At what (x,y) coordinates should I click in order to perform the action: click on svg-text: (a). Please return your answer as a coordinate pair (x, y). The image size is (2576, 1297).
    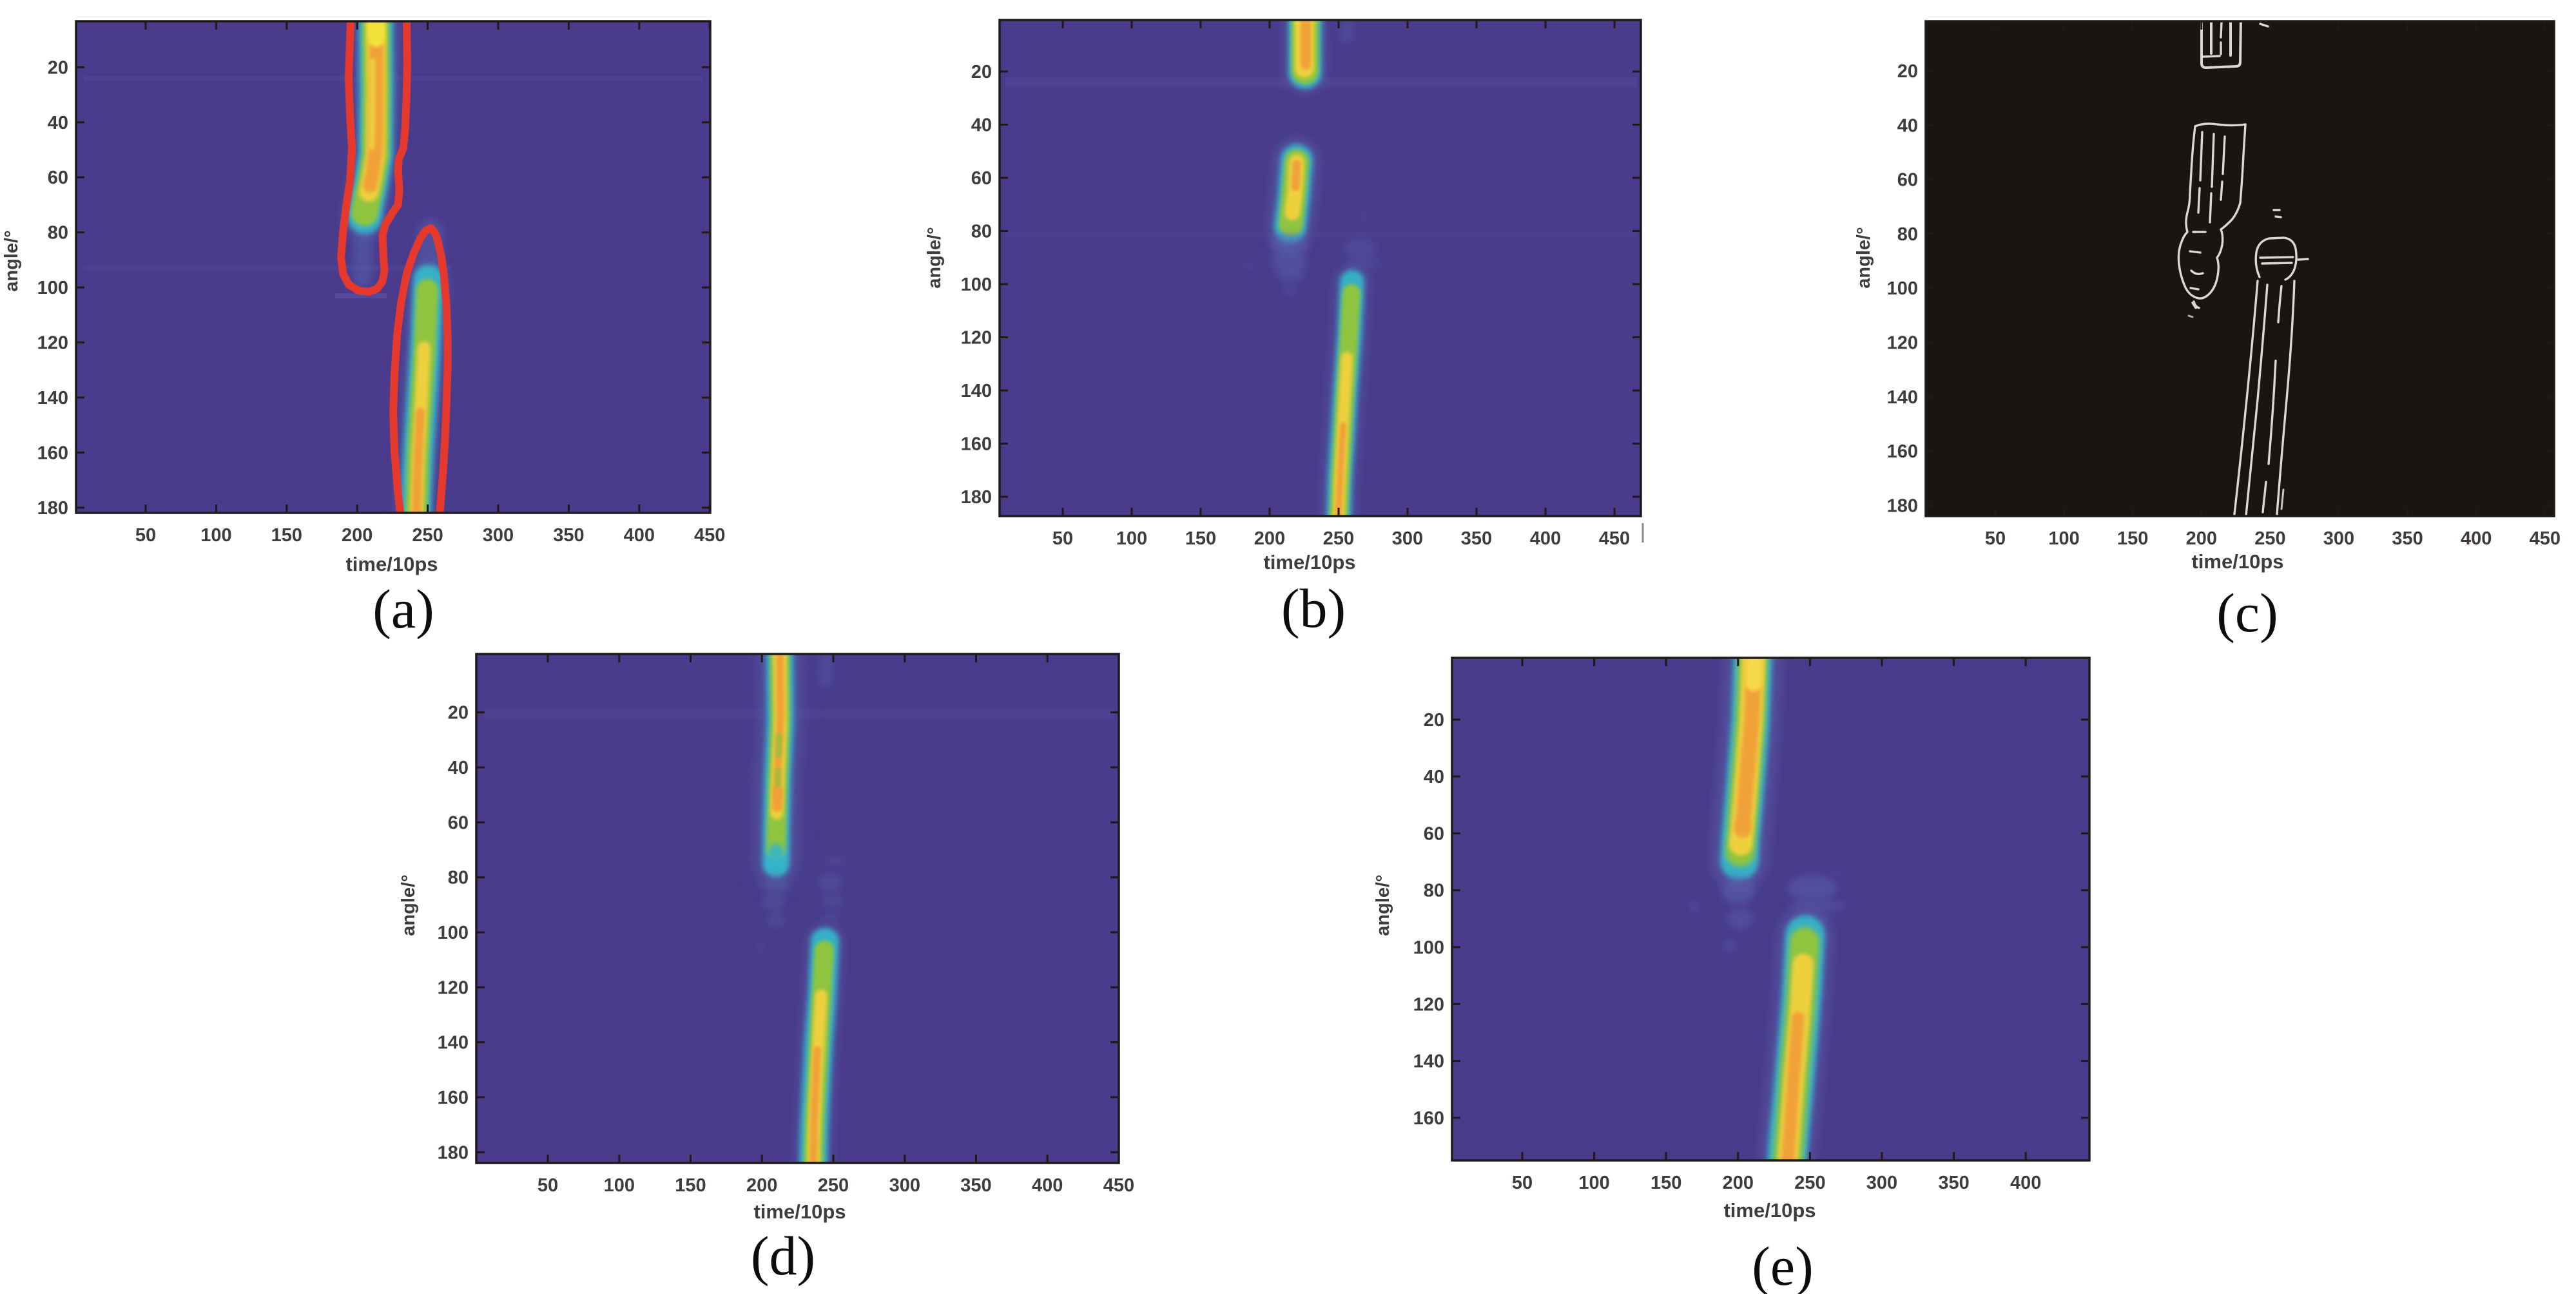
    Looking at the image, I should click on (403, 609).